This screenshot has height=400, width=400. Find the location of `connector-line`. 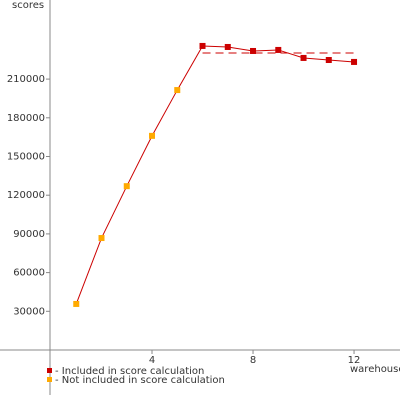

connector-line is located at coordinates (189, 68).